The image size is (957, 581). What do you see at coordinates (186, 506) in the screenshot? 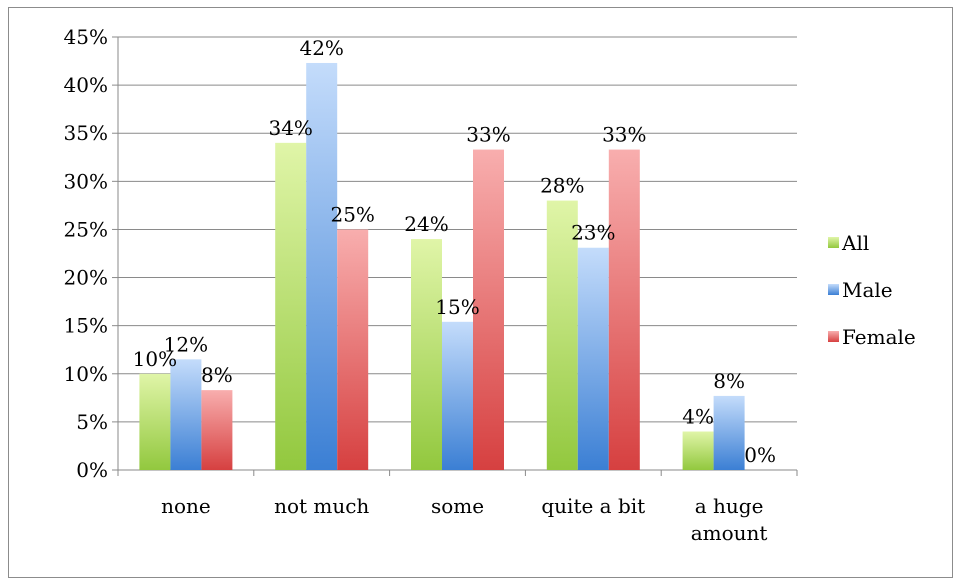
I see `category-label: none` at bounding box center [186, 506].